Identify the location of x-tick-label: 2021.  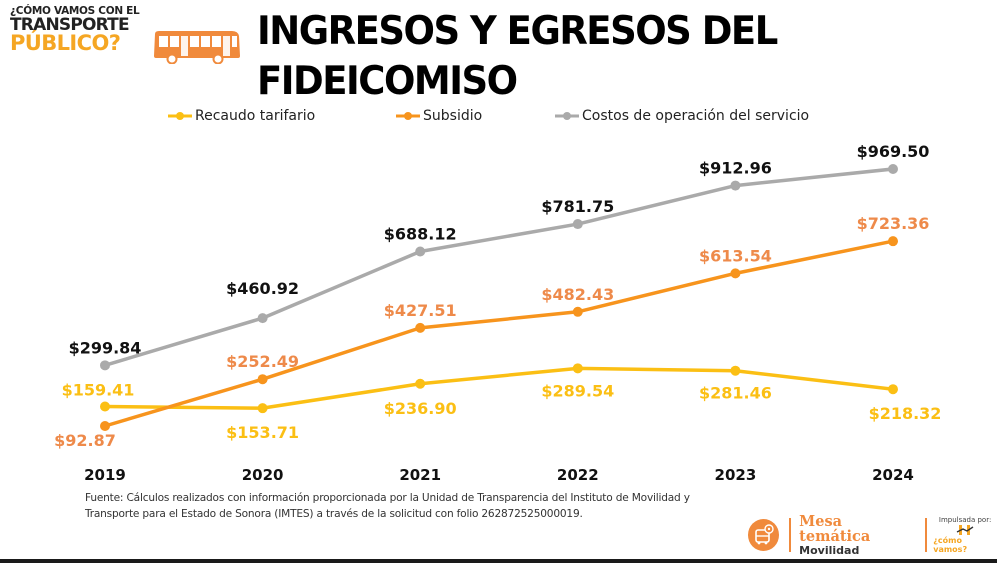
(420, 475).